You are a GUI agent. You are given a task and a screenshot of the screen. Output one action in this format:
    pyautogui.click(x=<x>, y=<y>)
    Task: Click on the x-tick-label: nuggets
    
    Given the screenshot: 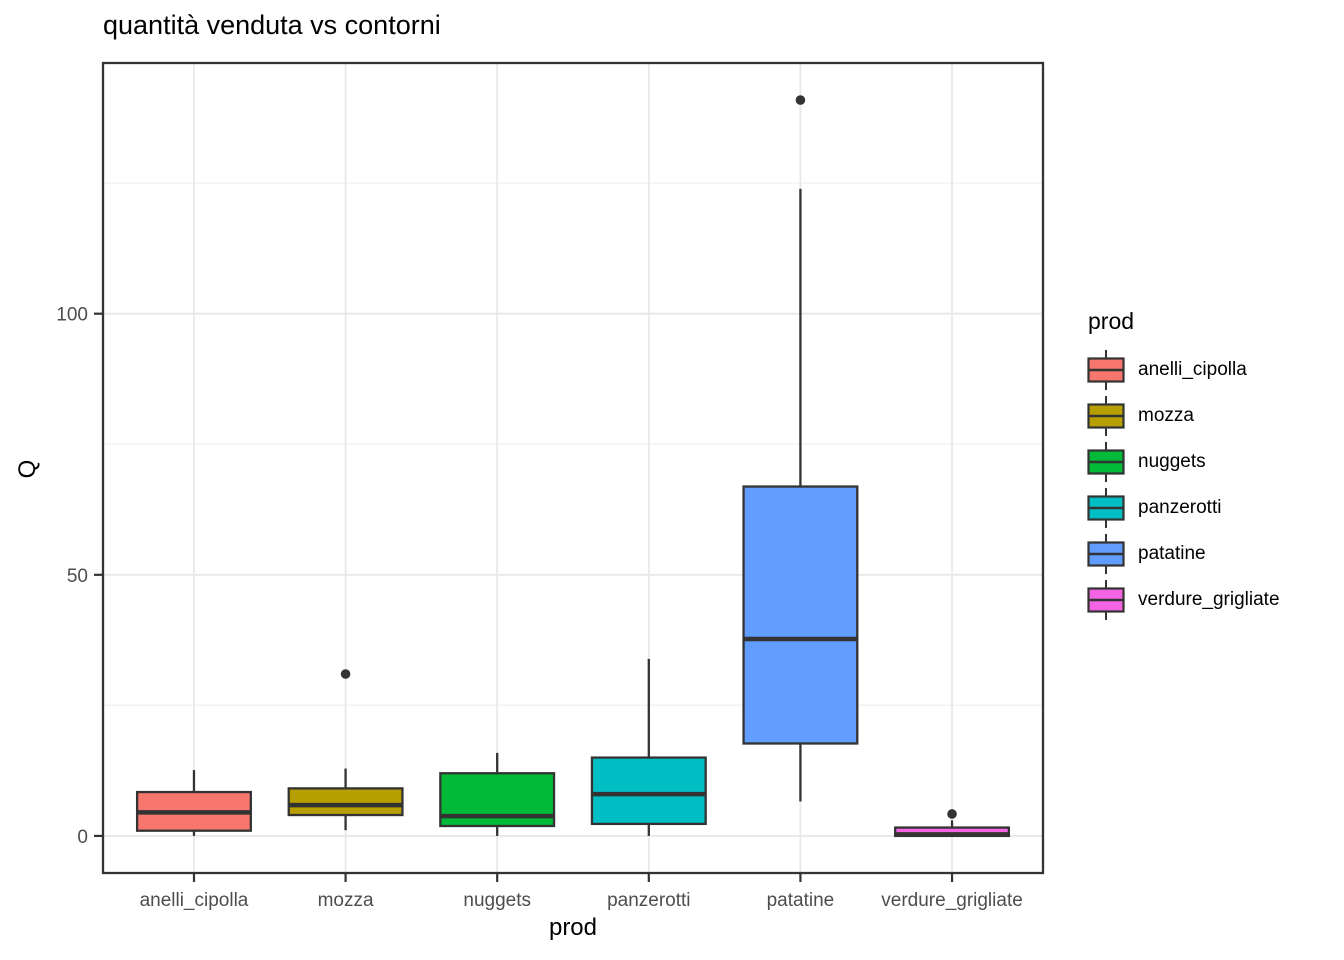 What is the action you would take?
    pyautogui.click(x=497, y=900)
    